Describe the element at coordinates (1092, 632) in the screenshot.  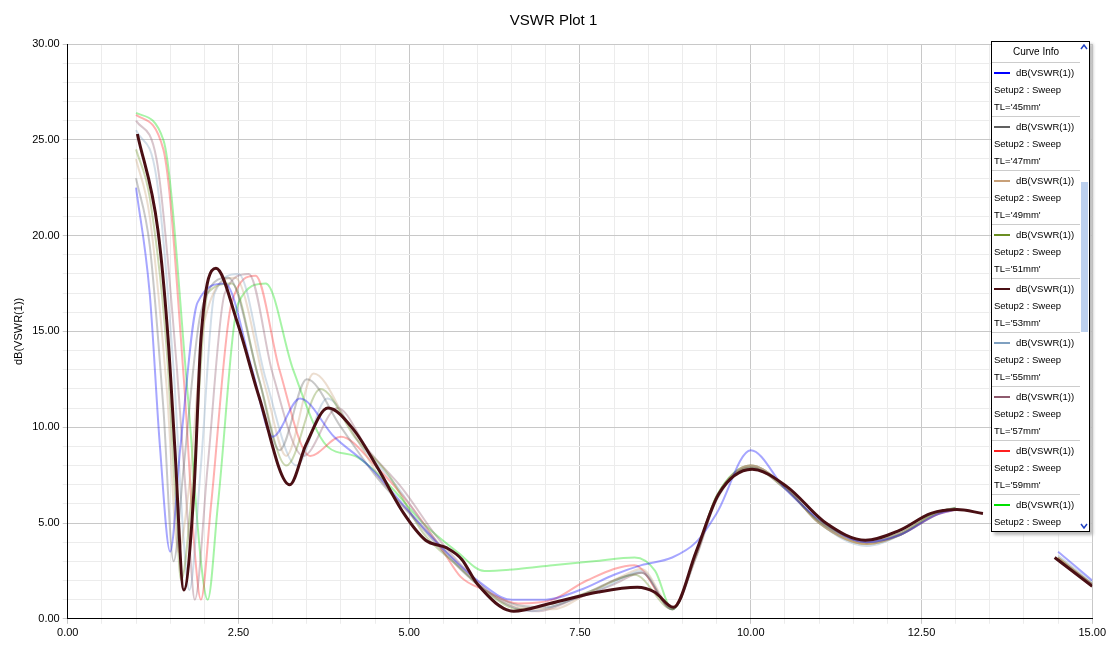
I see `x-tick-label: 15.00` at that location.